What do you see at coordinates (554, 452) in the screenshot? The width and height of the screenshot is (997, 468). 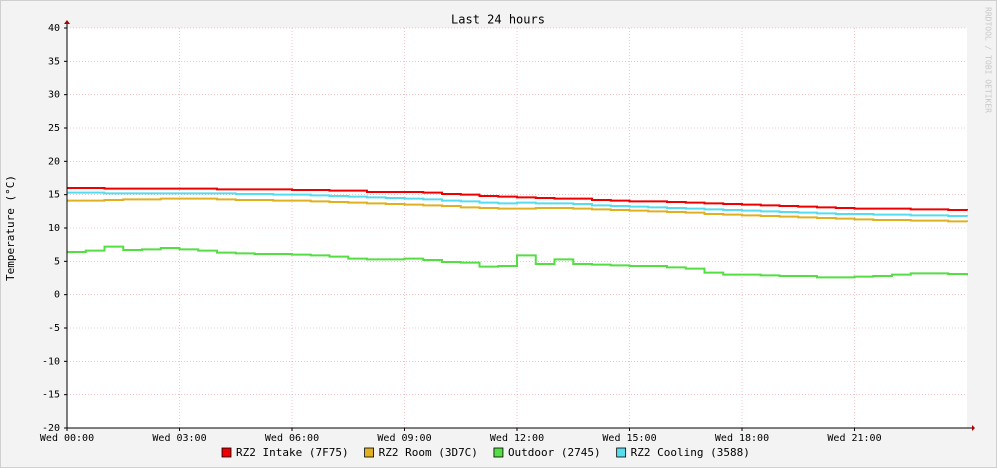 I see `legend-label: Outdoor (2745)` at bounding box center [554, 452].